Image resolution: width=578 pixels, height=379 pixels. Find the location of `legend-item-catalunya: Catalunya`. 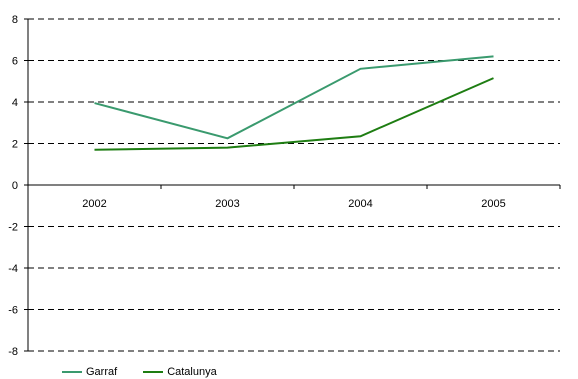

legend-item-catalunya: Catalunya is located at coordinates (180, 372).